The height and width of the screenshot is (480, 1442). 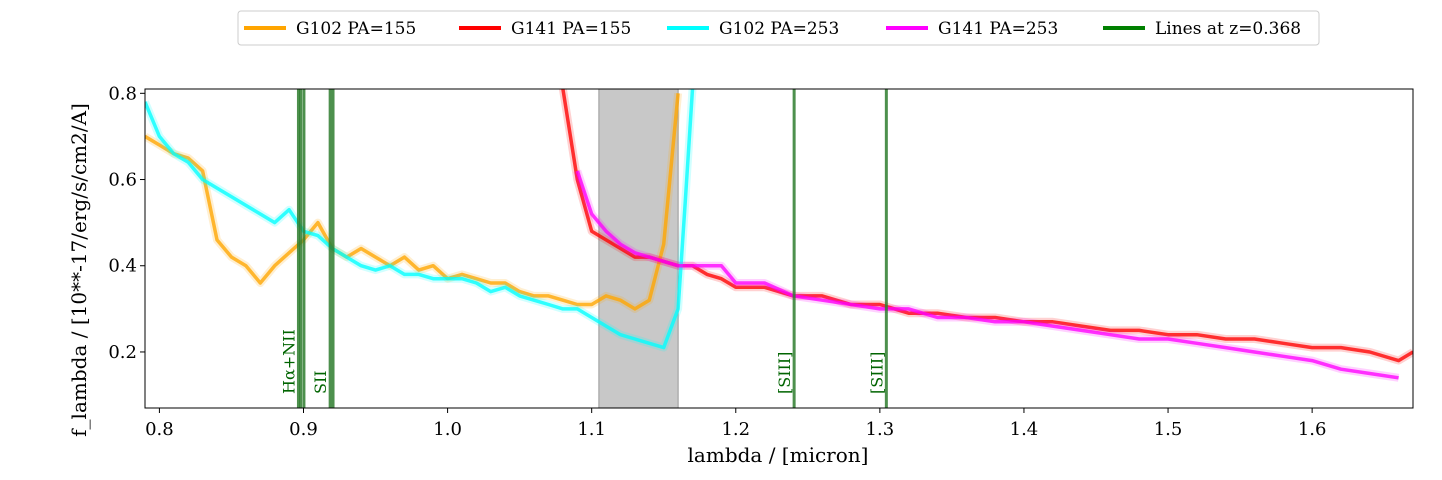 What do you see at coordinates (638, 248) in the screenshot?
I see `shaded-region` at bounding box center [638, 248].